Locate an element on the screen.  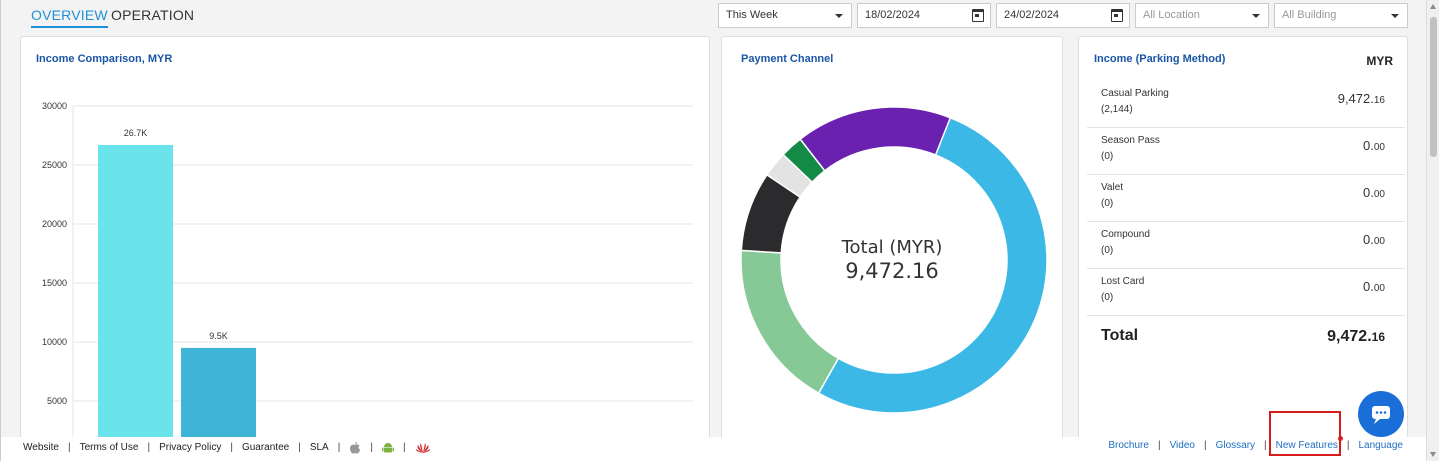
method-count: (2,144) is located at coordinates (1117, 109).